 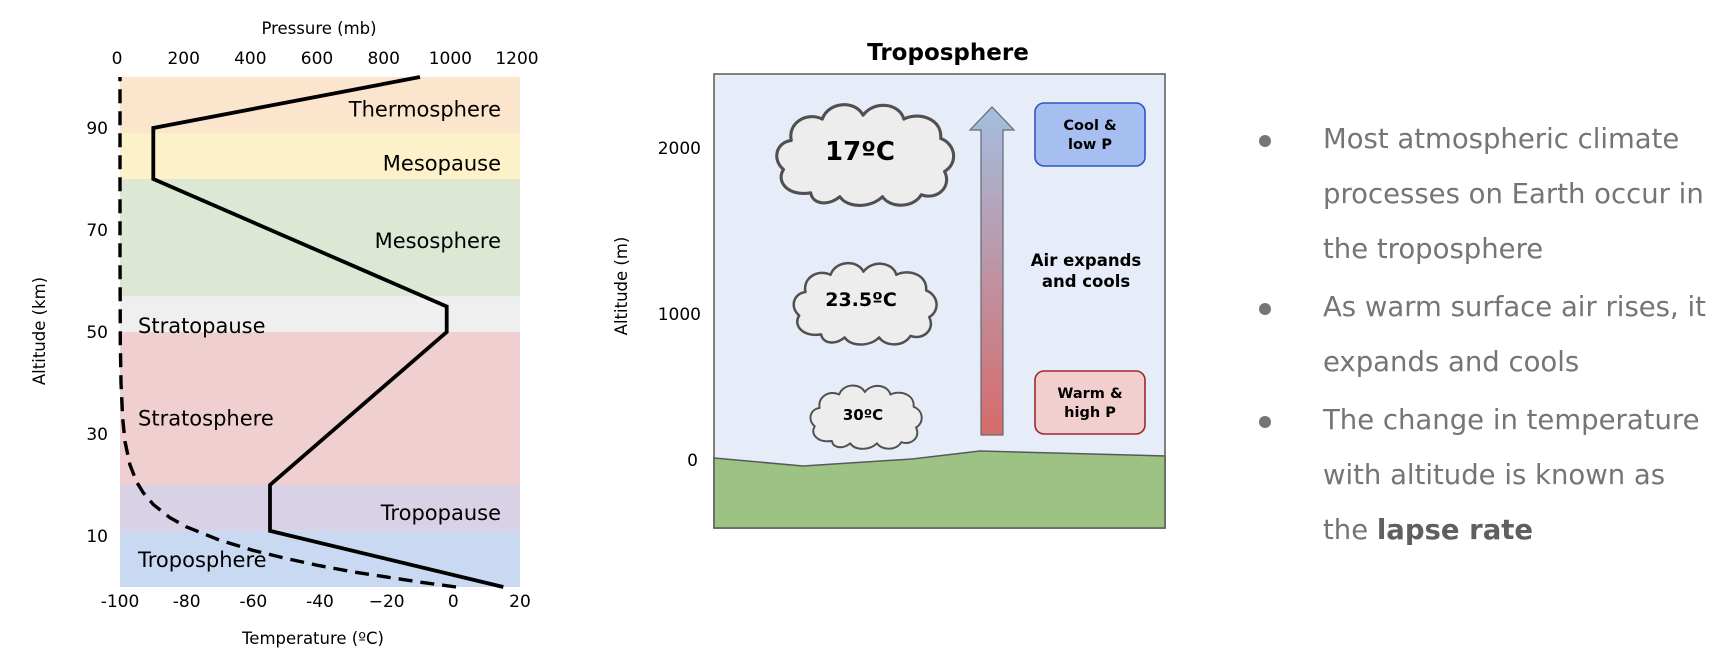 I want to click on altitude-tick-label: 90, so click(x=97, y=129).